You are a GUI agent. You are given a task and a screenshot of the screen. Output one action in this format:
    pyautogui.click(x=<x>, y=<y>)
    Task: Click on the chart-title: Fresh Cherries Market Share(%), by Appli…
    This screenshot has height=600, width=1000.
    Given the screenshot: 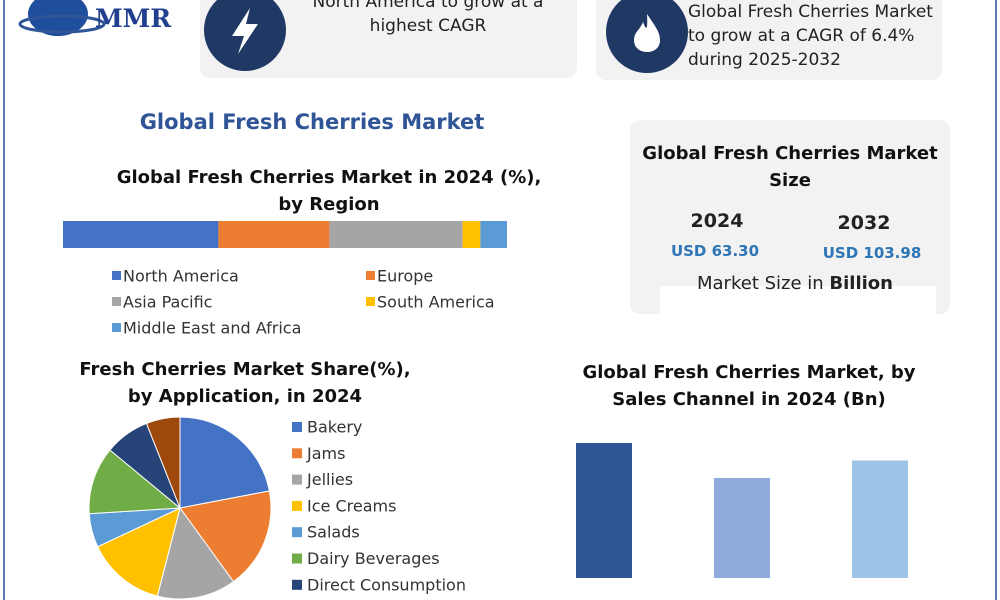 What is the action you would take?
    pyautogui.click(x=245, y=383)
    